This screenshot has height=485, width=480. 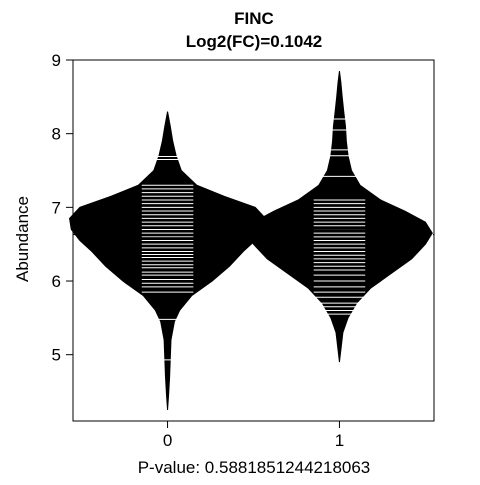 What do you see at coordinates (22, 239) in the screenshot?
I see `y-axis-label: Abundance` at bounding box center [22, 239].